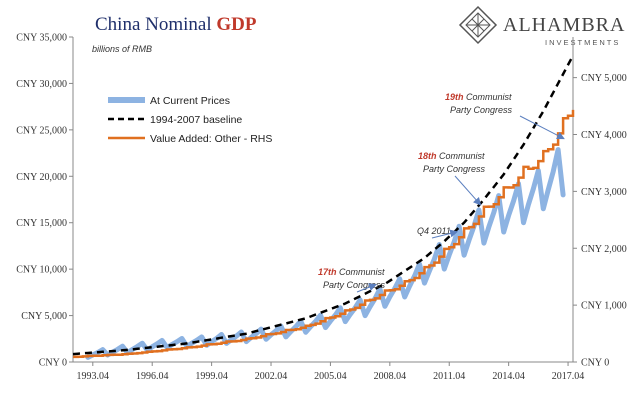 The height and width of the screenshot is (401, 641). I want to click on legend-label-current: At Current Prices, so click(190, 101).